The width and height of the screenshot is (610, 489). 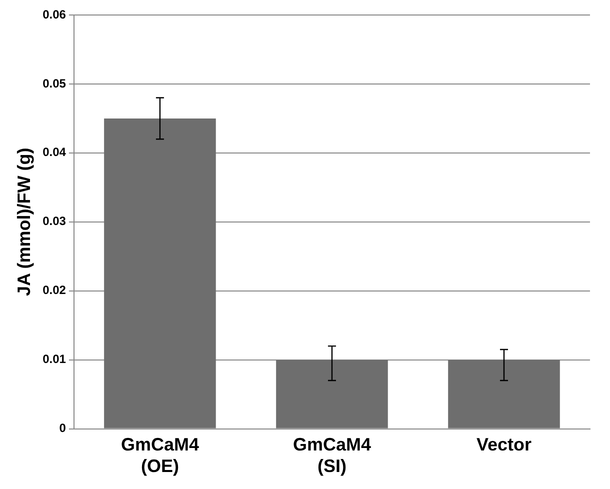 What do you see at coordinates (504, 444) in the screenshot?
I see `x-tick-label: Vector` at bounding box center [504, 444].